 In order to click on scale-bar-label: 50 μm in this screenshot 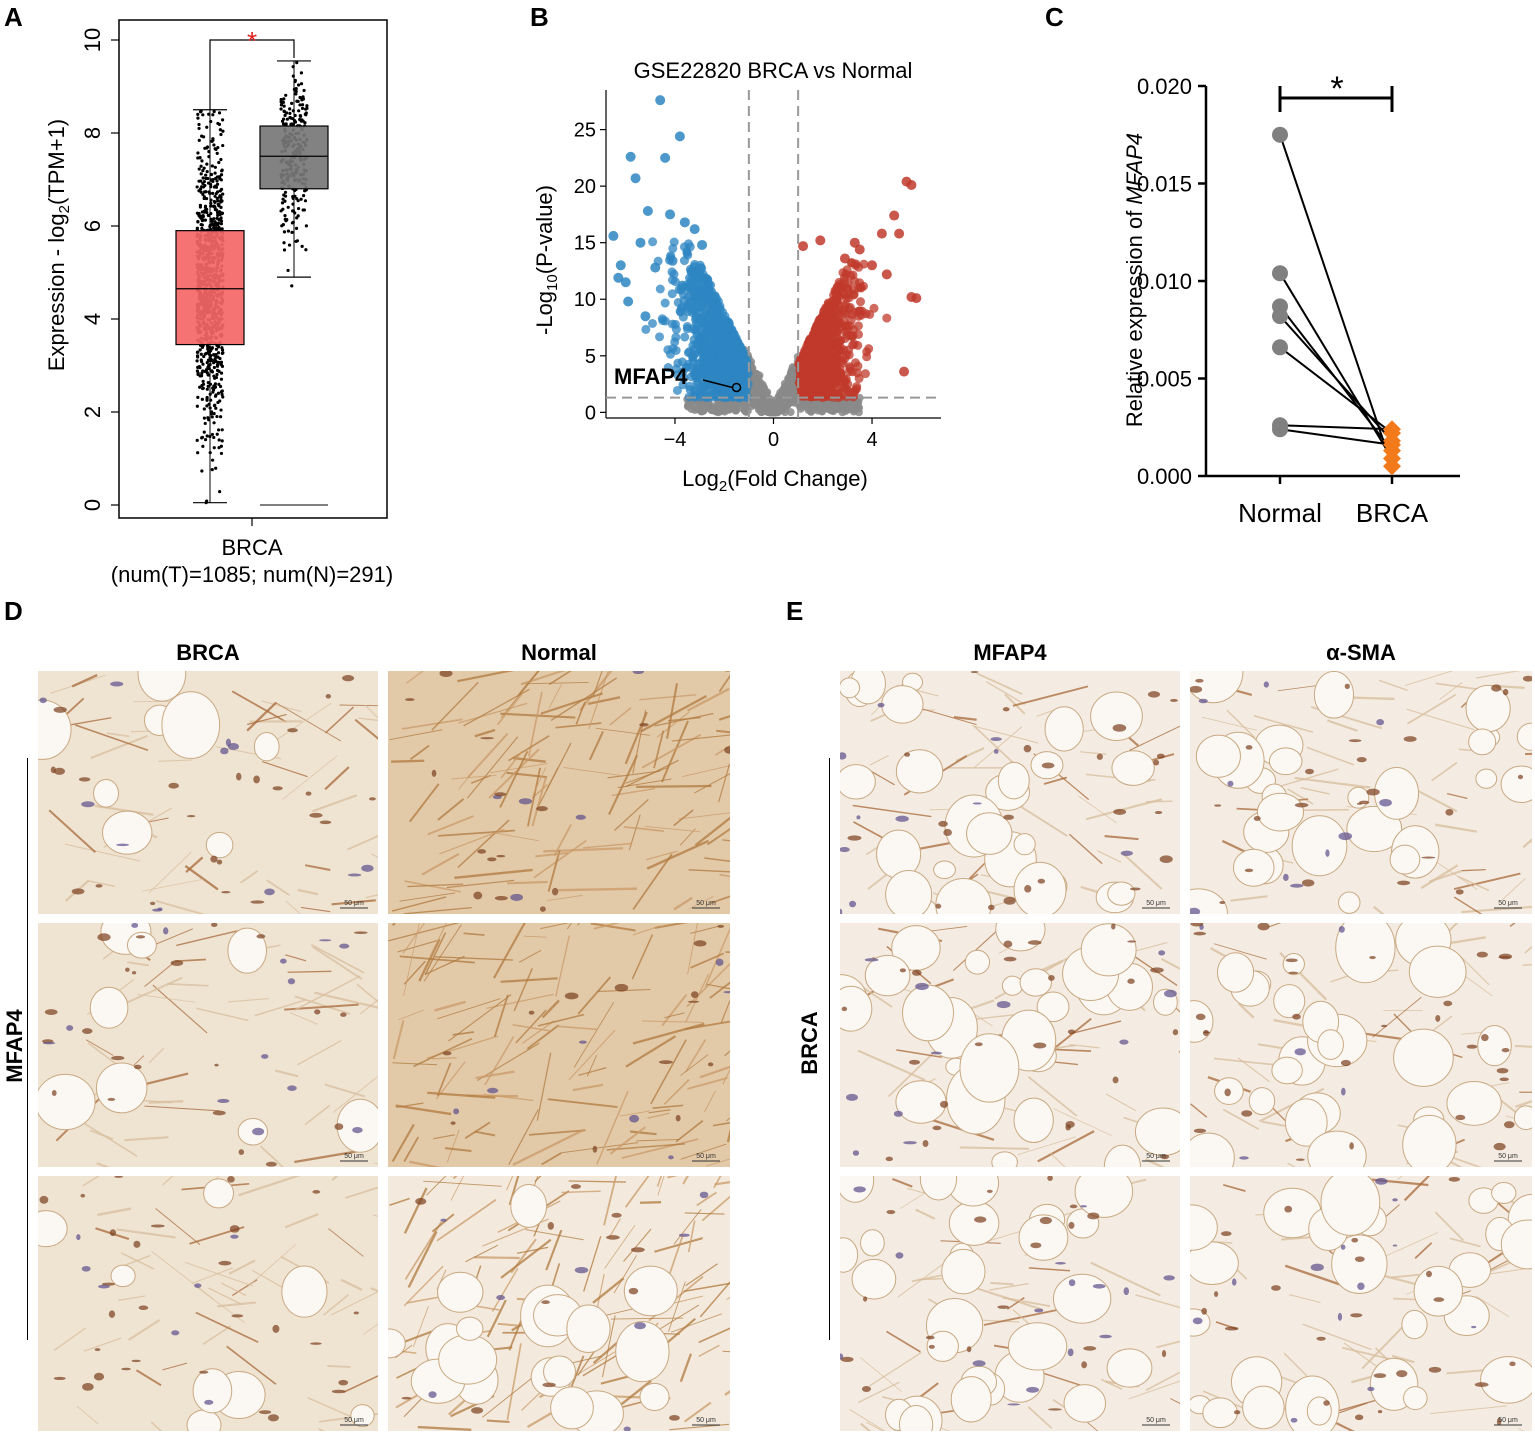, I will do `click(354, 1420)`.